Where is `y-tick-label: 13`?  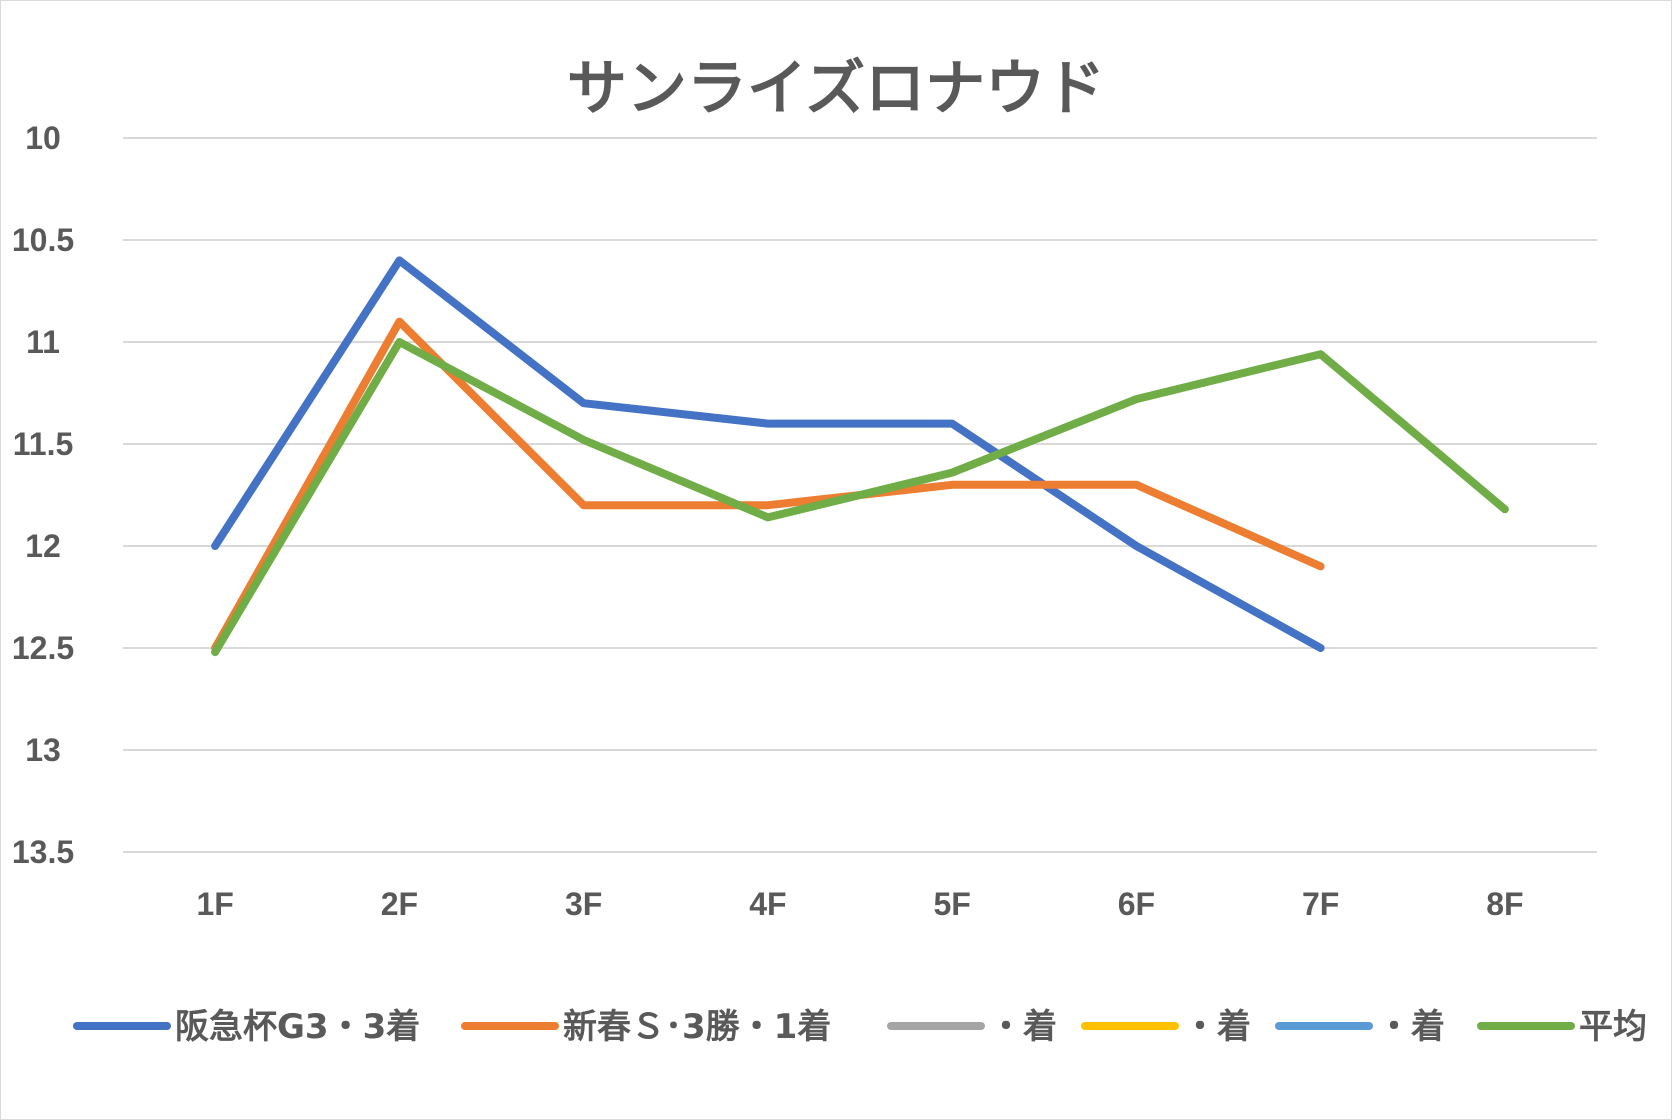 y-tick-label: 13 is located at coordinates (43, 750).